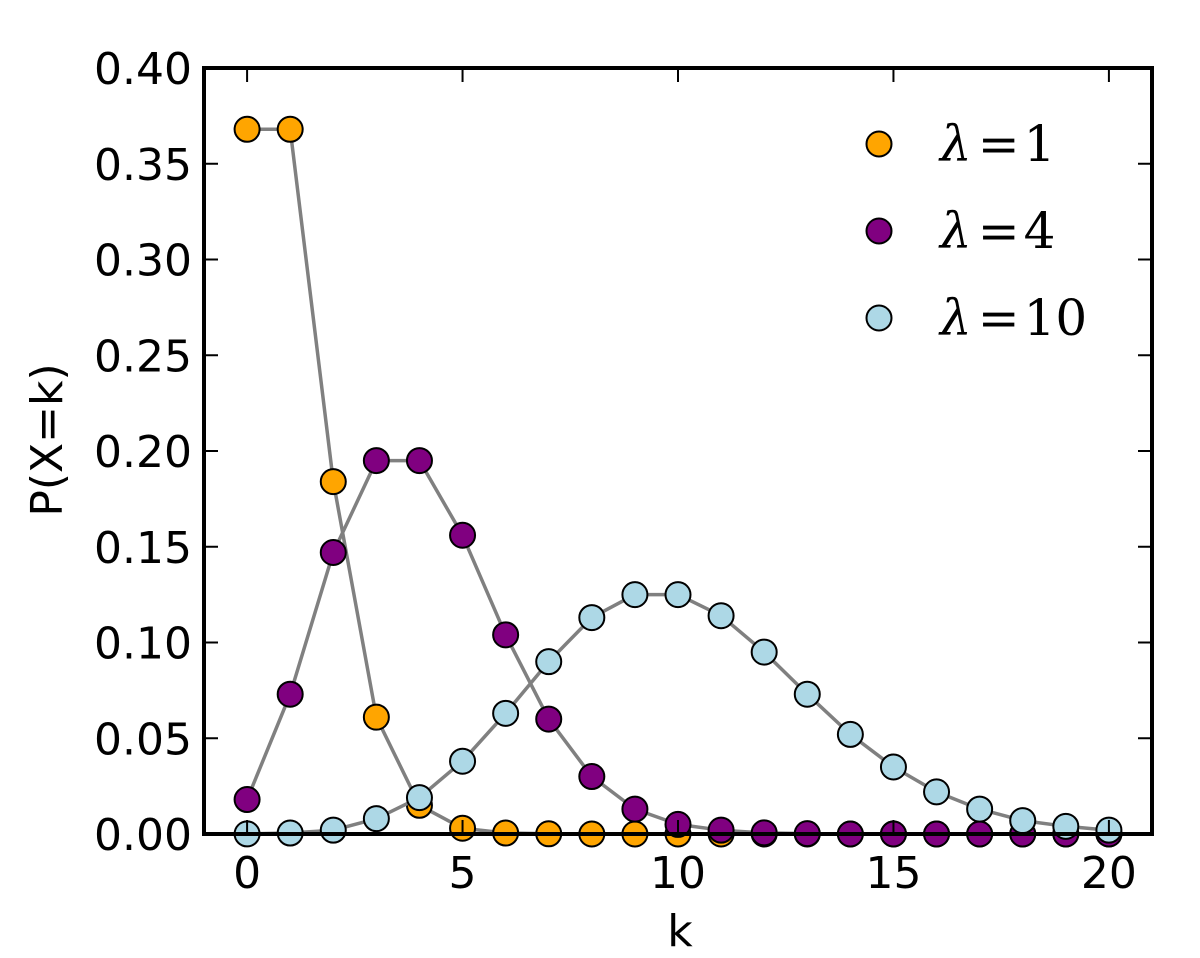 Image resolution: width=1200 pixels, height=958 pixels. What do you see at coordinates (47, 439) in the screenshot?
I see `y-axis-label: P(X=k)` at bounding box center [47, 439].